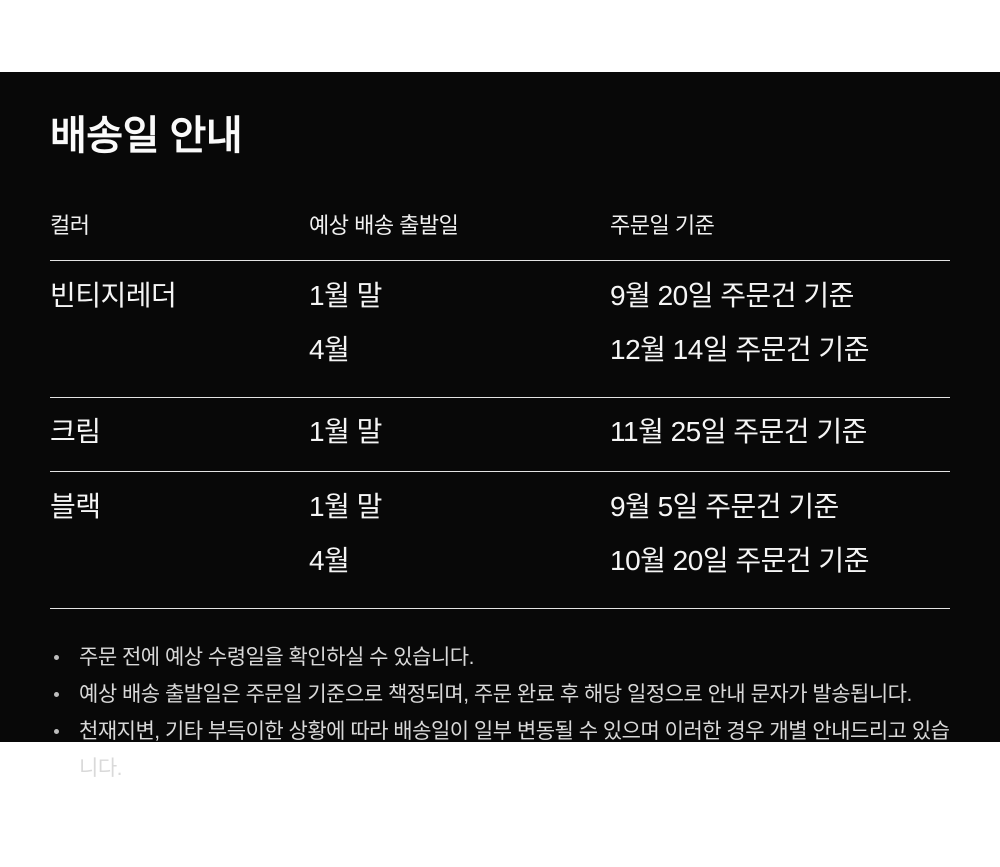 The width and height of the screenshot is (1000, 867). Describe the element at coordinates (146, 136) in the screenshot. I see `page-title: 배송일 안내` at that location.